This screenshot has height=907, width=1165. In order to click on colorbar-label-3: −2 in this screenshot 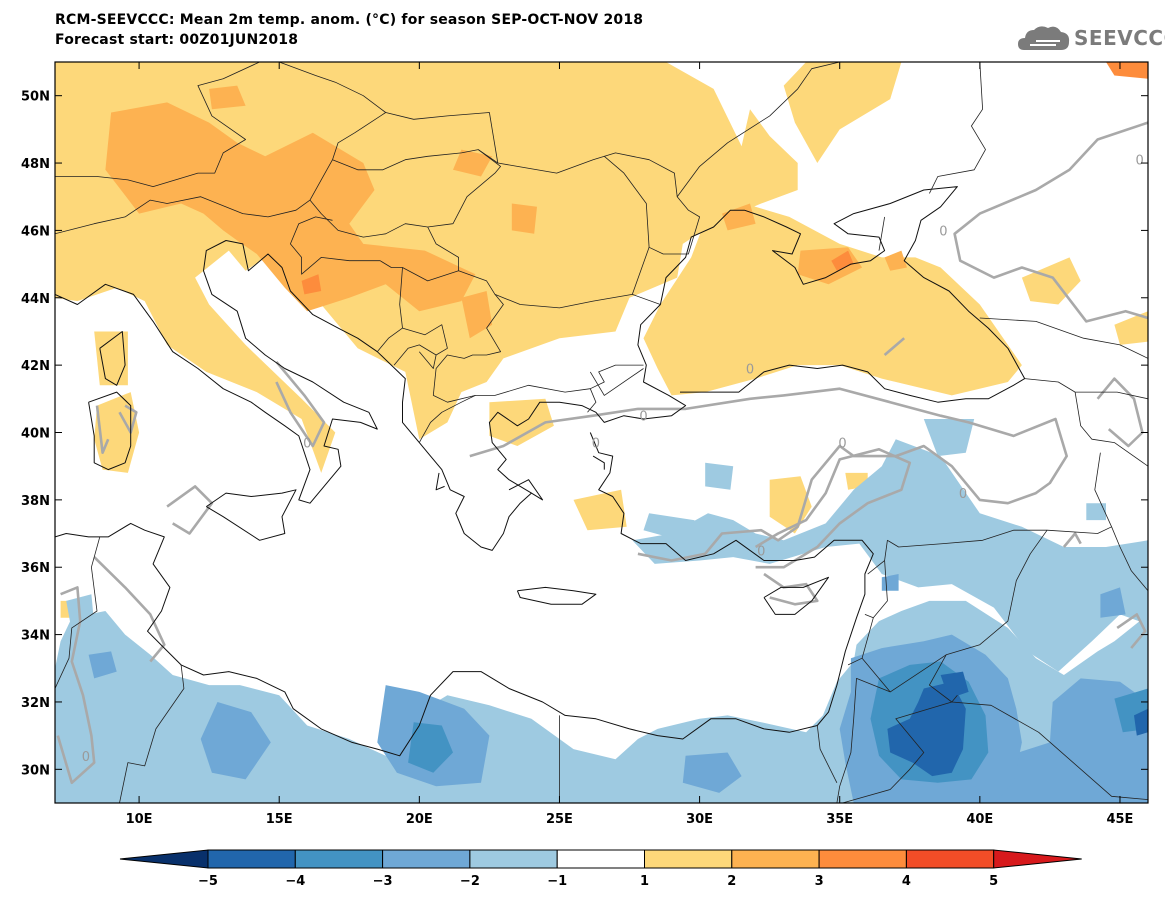, I will do `click(470, 881)`.